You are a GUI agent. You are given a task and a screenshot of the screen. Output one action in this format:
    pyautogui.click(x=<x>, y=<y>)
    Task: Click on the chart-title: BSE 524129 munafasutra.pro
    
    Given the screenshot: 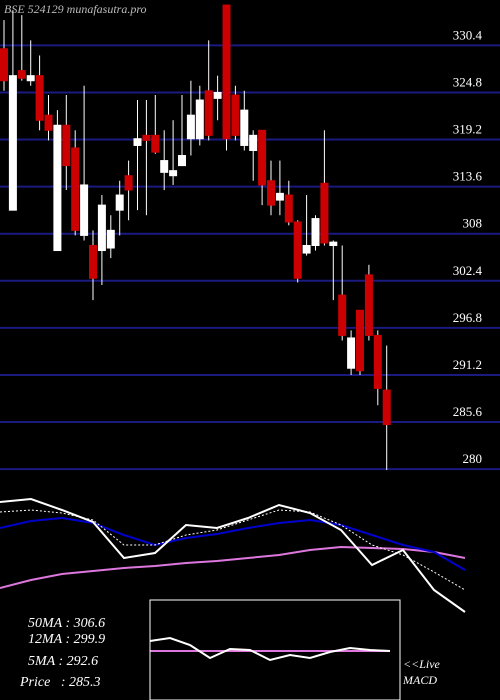 What is the action you would take?
    pyautogui.click(x=75, y=9)
    